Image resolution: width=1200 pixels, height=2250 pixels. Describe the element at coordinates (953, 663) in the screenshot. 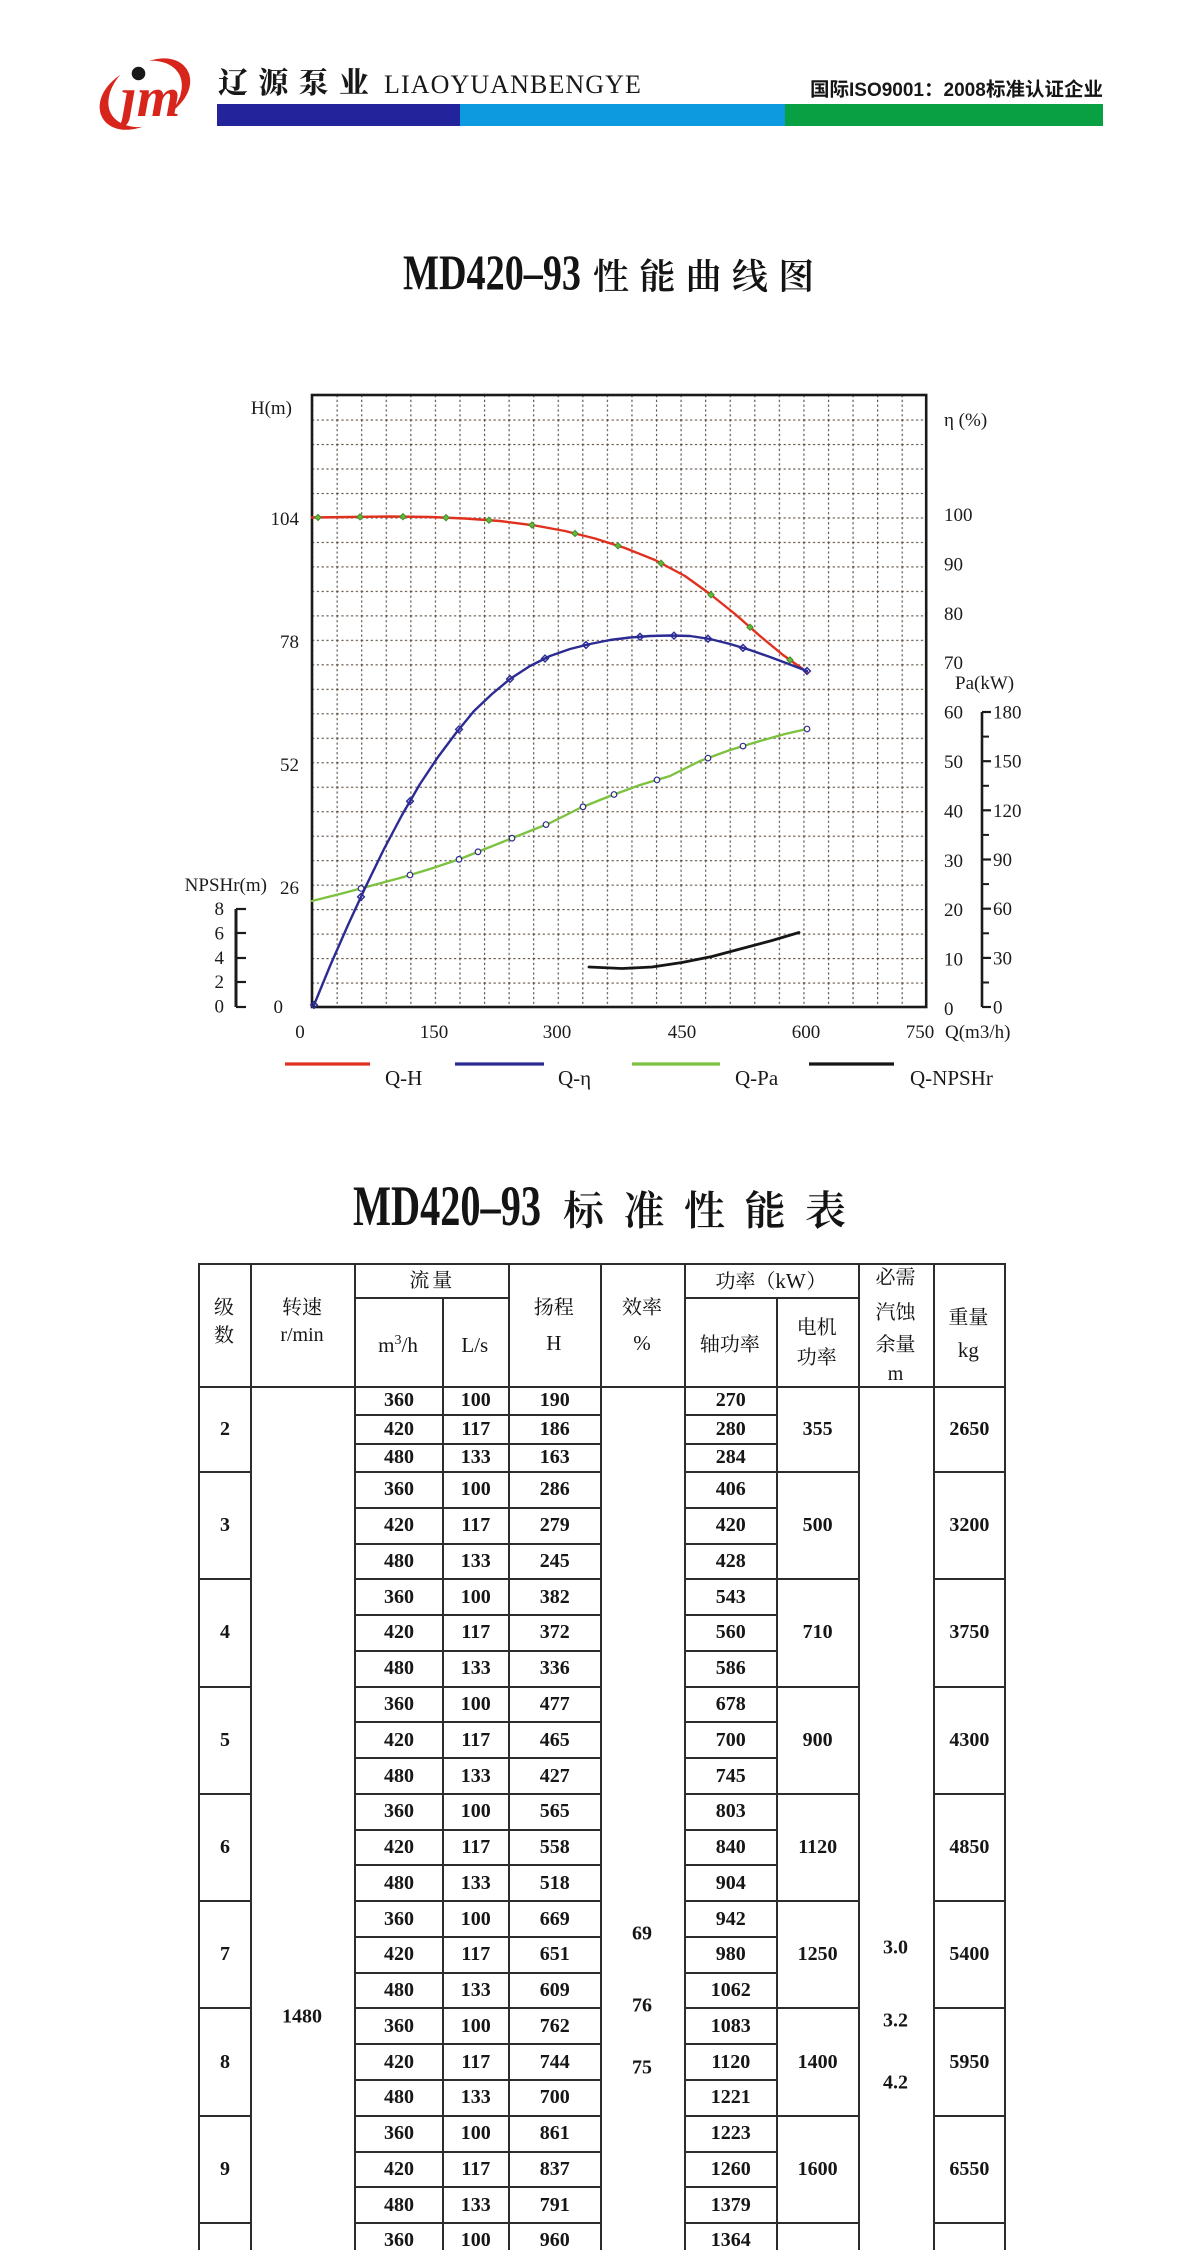

I see `svg-text: 70` at that location.